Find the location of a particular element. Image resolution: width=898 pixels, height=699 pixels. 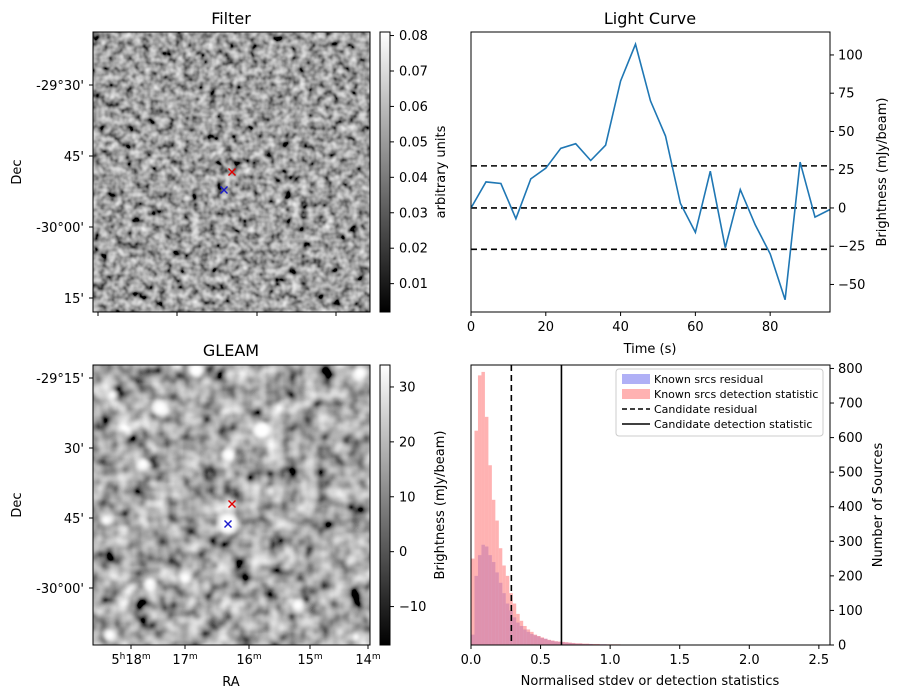

histogram-ytick-label: 200 is located at coordinates (850, 576).